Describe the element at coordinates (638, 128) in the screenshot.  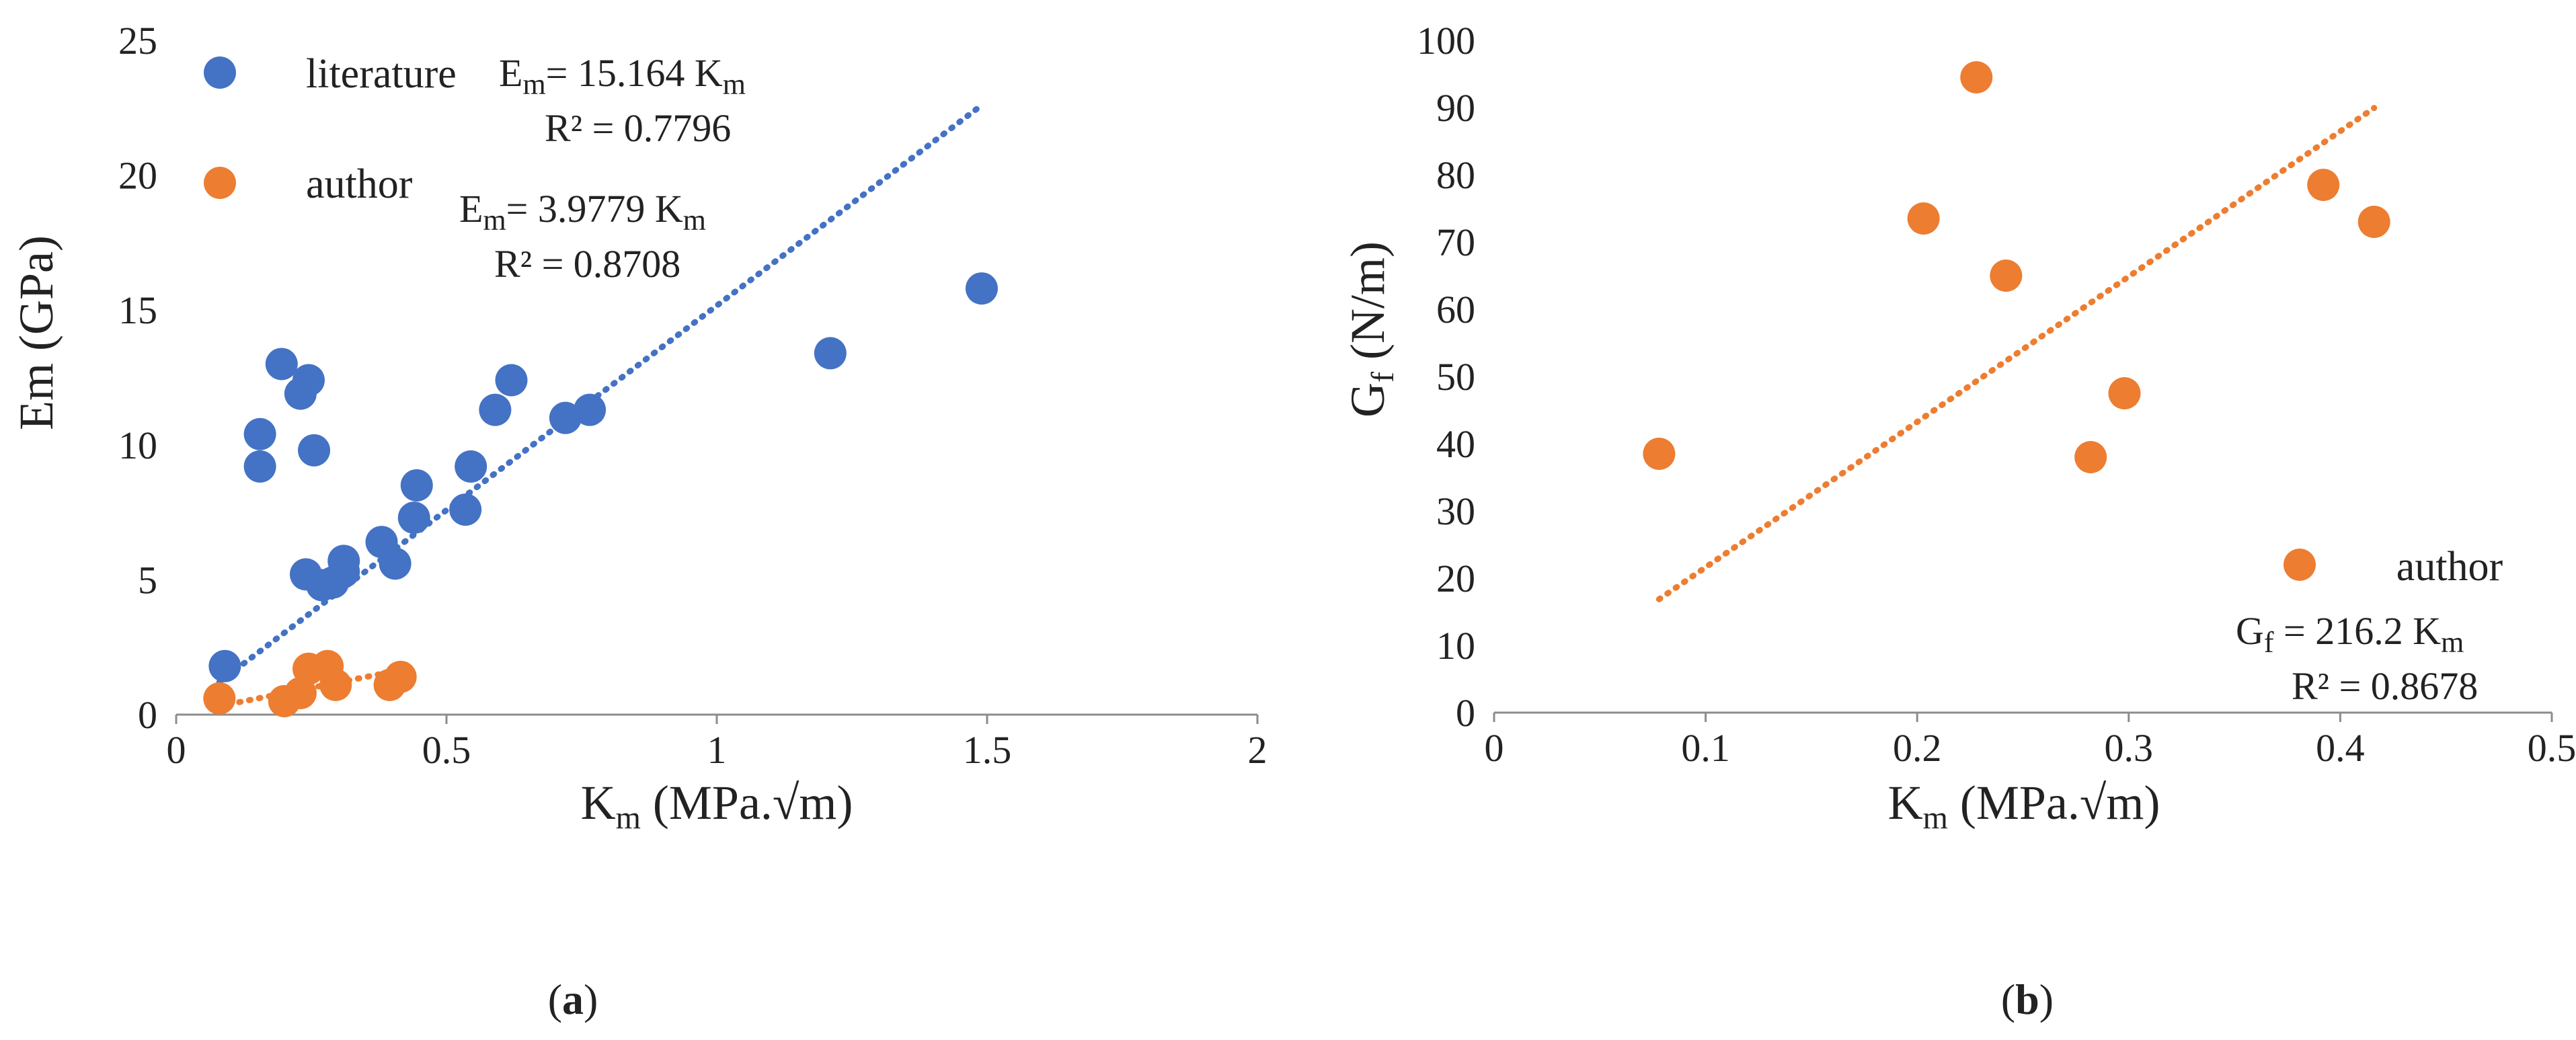
I see `r2-literature: R² = 0.7796` at that location.